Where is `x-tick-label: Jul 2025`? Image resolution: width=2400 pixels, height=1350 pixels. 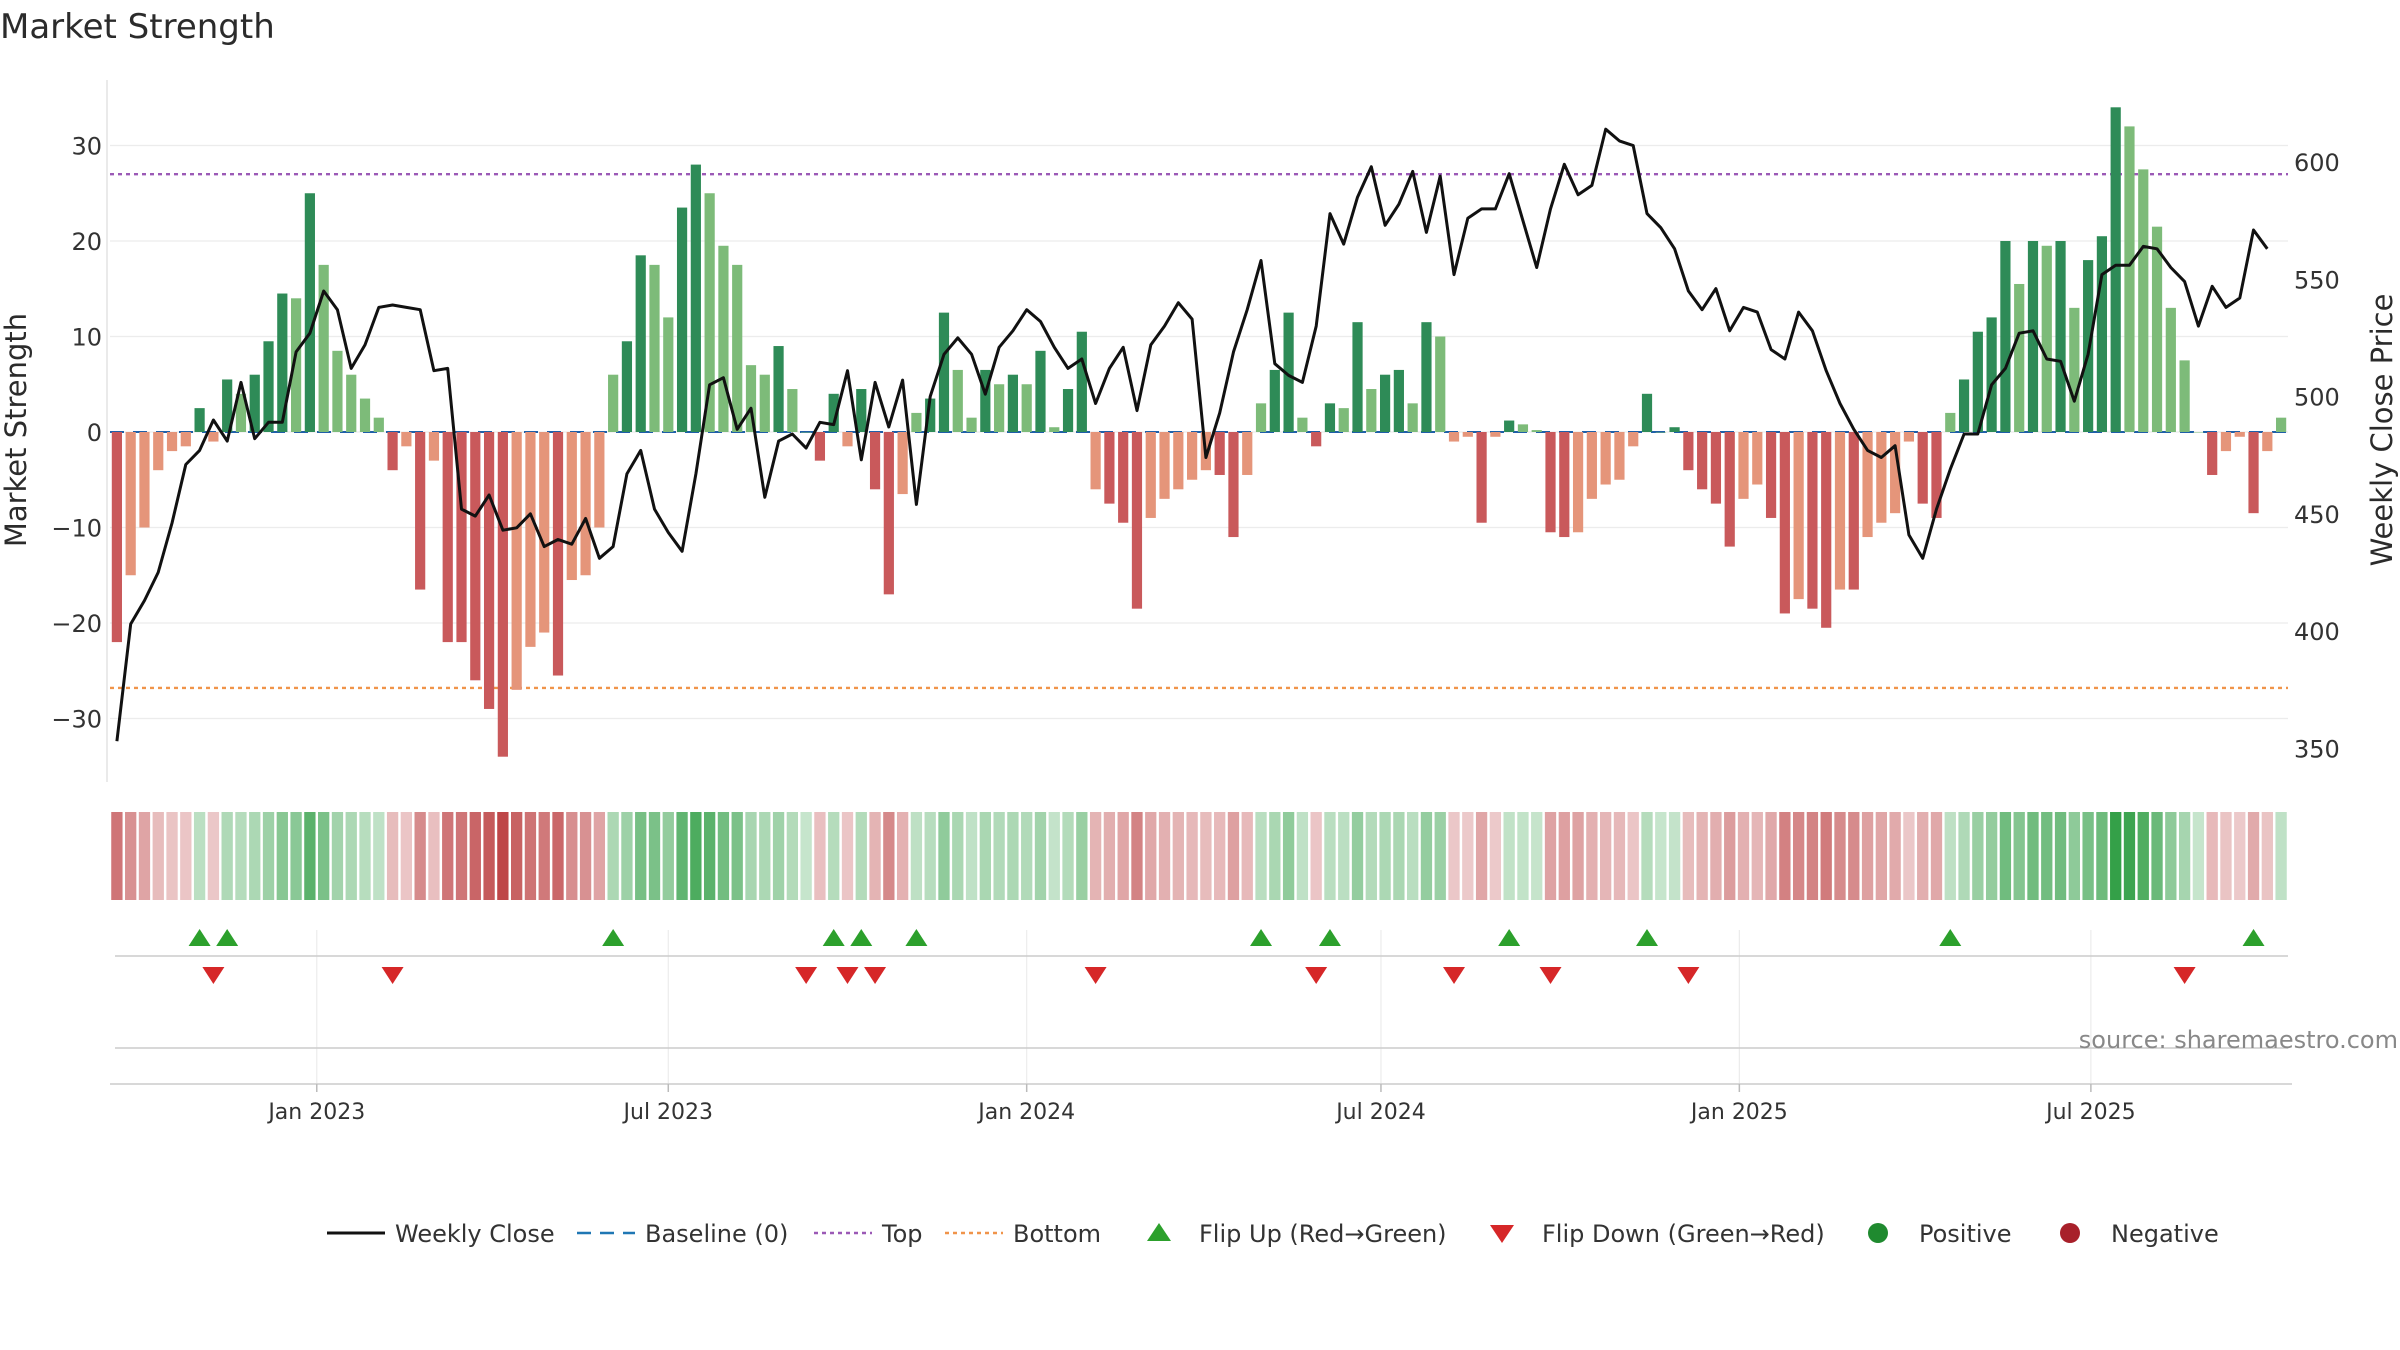
x-tick-label: Jul 2025 is located at coordinates (2090, 1112).